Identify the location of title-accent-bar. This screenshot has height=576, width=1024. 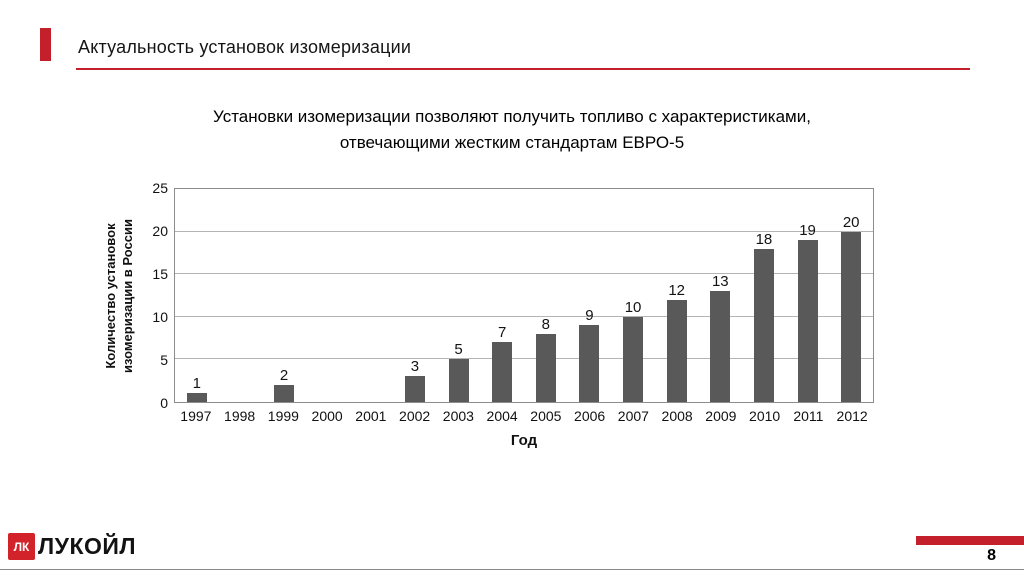
(45, 44).